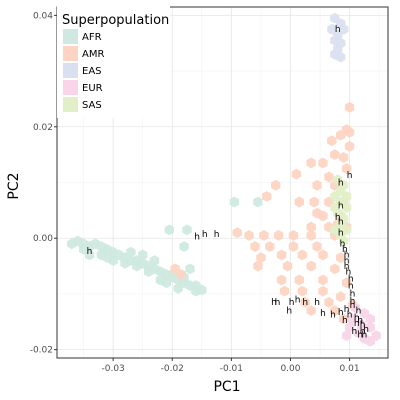 The image size is (400, 400). What do you see at coordinates (113, 369) in the screenshot?
I see `x-tick-label: -0.03` at bounding box center [113, 369].